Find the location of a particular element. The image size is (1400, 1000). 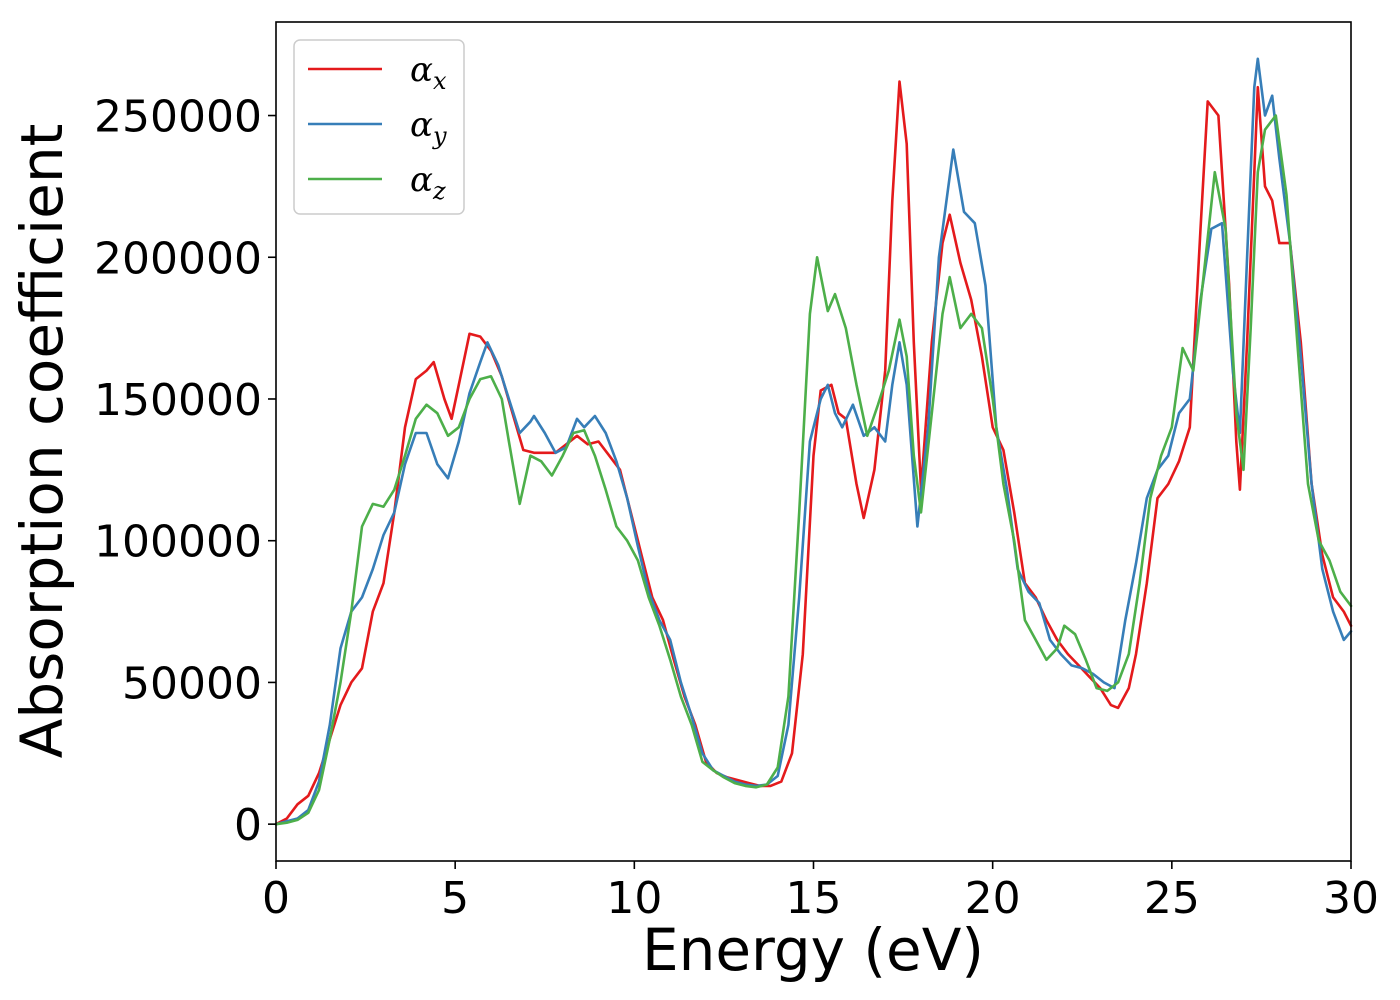

x-tick-label: 20 is located at coordinates (993, 898).